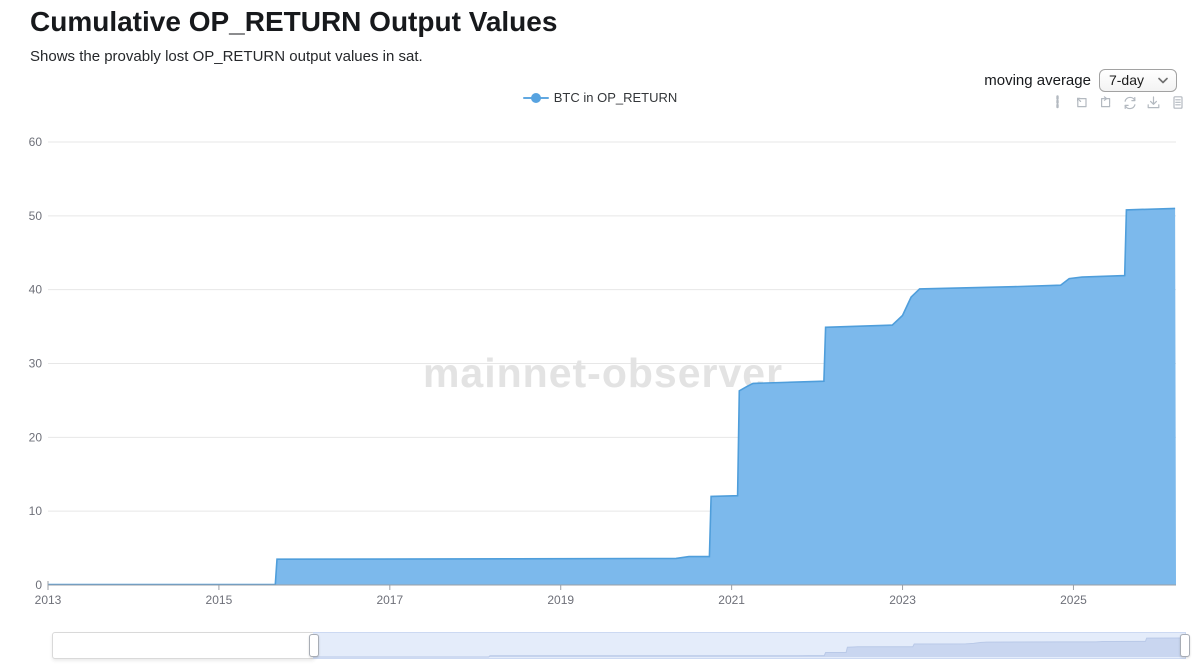 This screenshot has height=672, width=1200. What do you see at coordinates (389, 600) in the screenshot?
I see `svg-text: 2017` at bounding box center [389, 600].